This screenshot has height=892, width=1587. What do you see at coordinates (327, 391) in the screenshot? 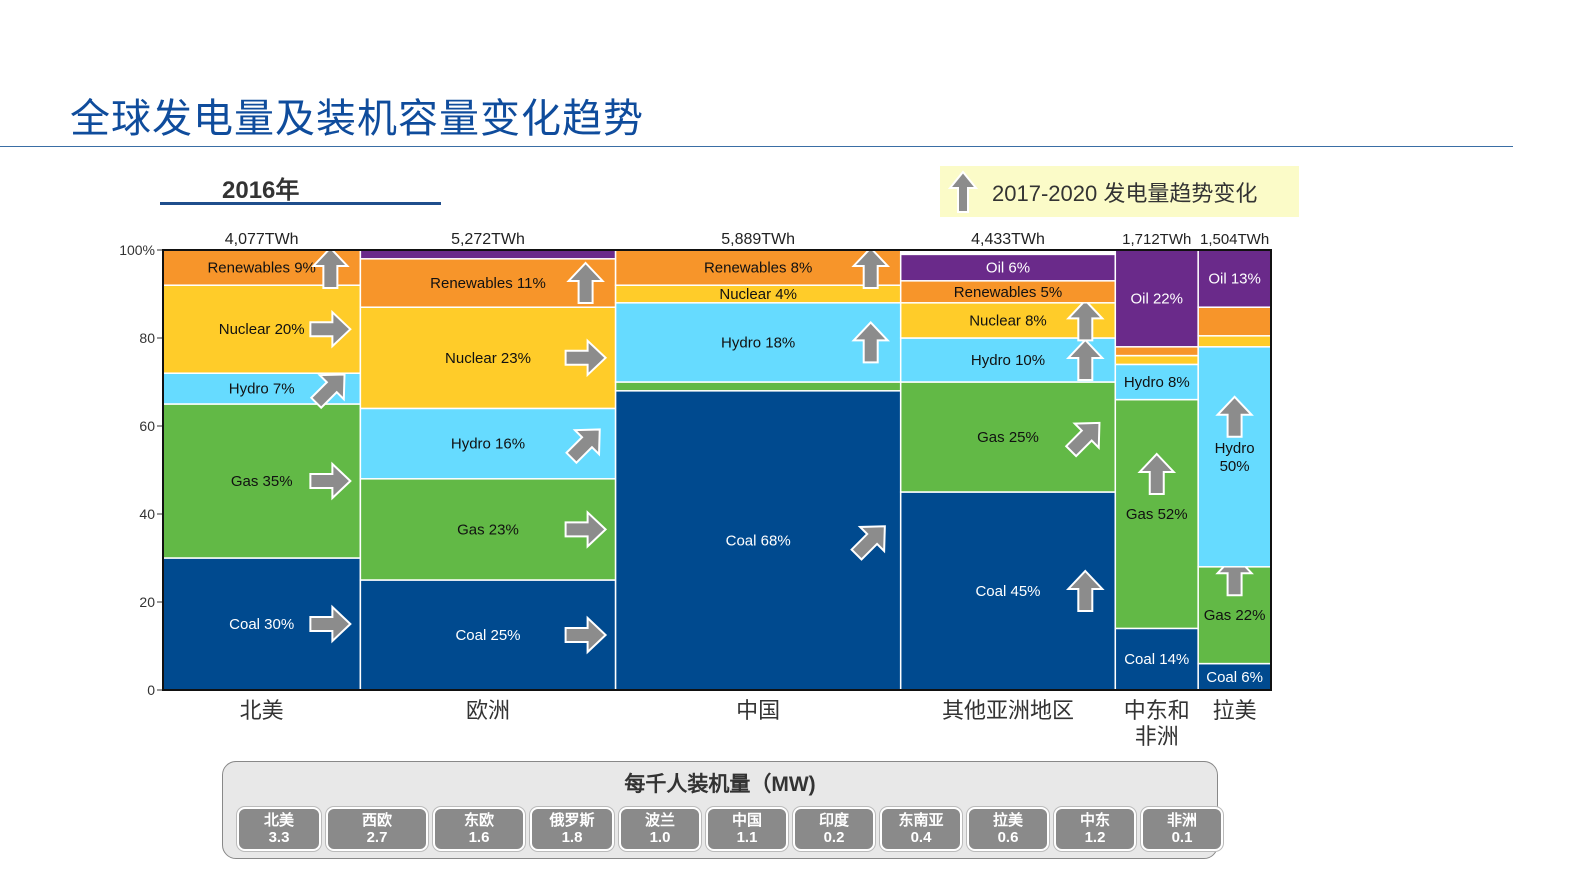
I see `trend-arrow-diag-icon` at bounding box center [327, 391].